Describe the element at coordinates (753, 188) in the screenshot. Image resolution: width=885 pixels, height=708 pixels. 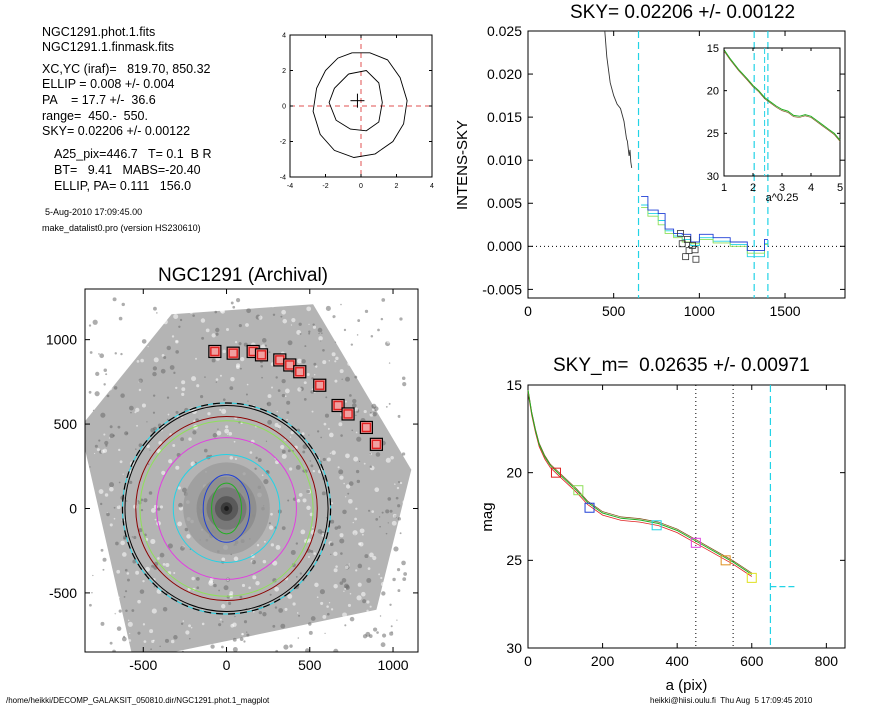
I see `inset-x-tick-label: 2` at that location.